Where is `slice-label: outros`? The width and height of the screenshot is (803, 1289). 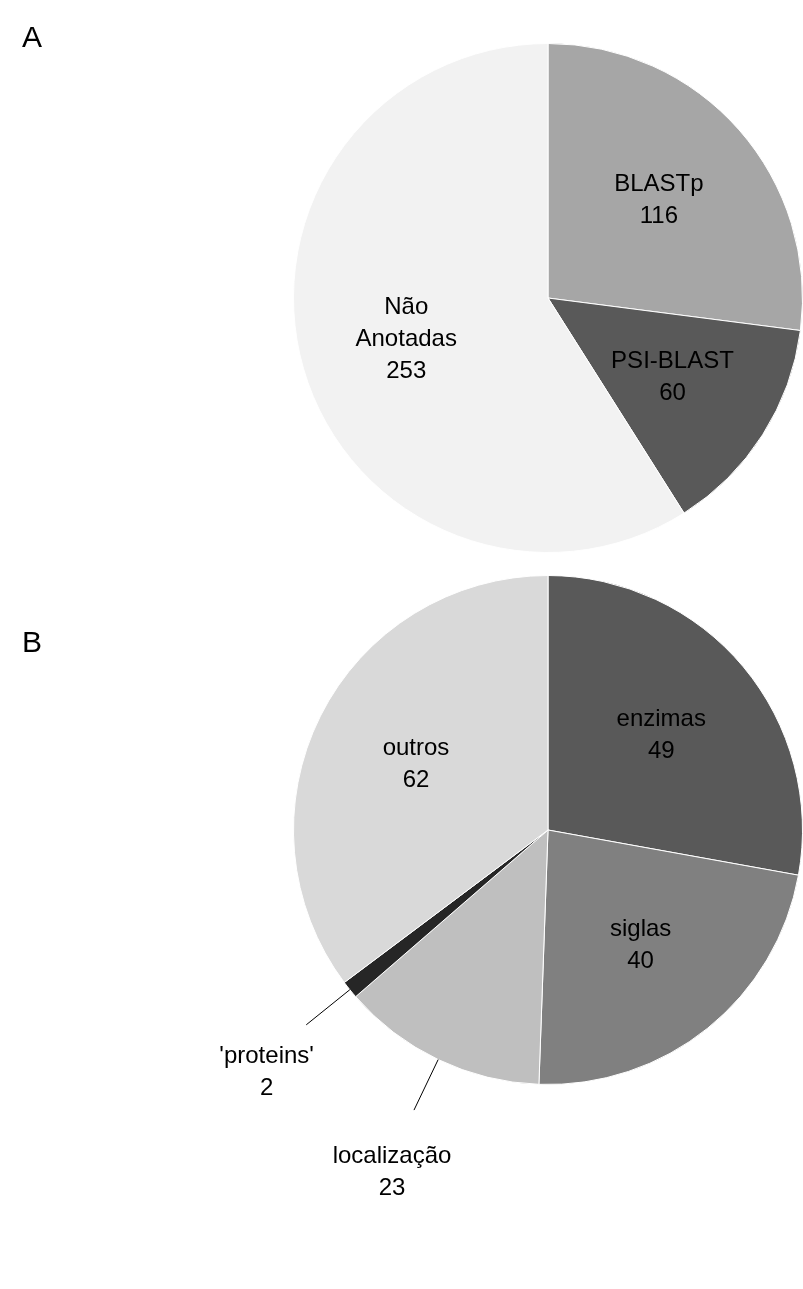
slice-label: outros is located at coordinates (416, 746).